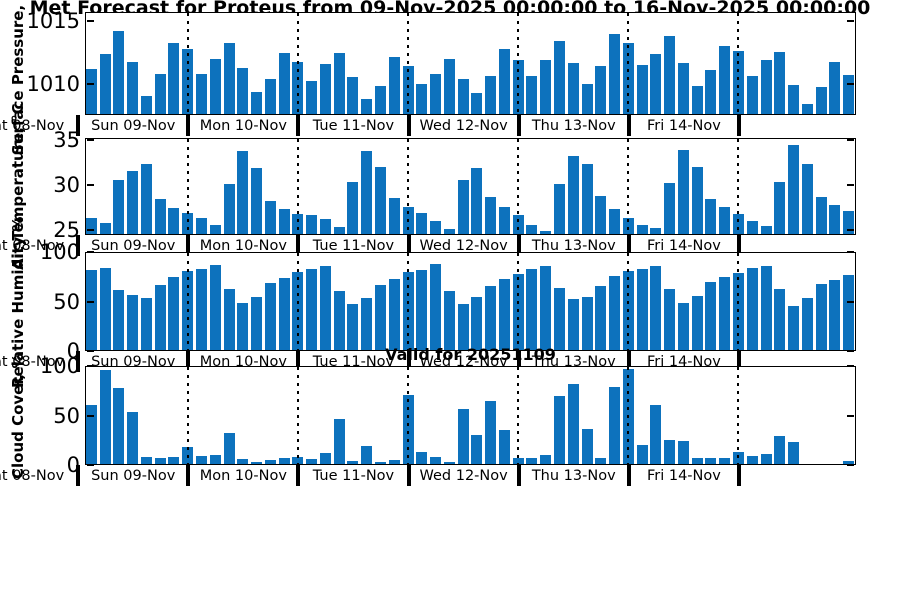  What do you see at coordinates (683, 126) in the screenshot?
I see `x-day-label: Fri 14-Nov` at bounding box center [683, 126].